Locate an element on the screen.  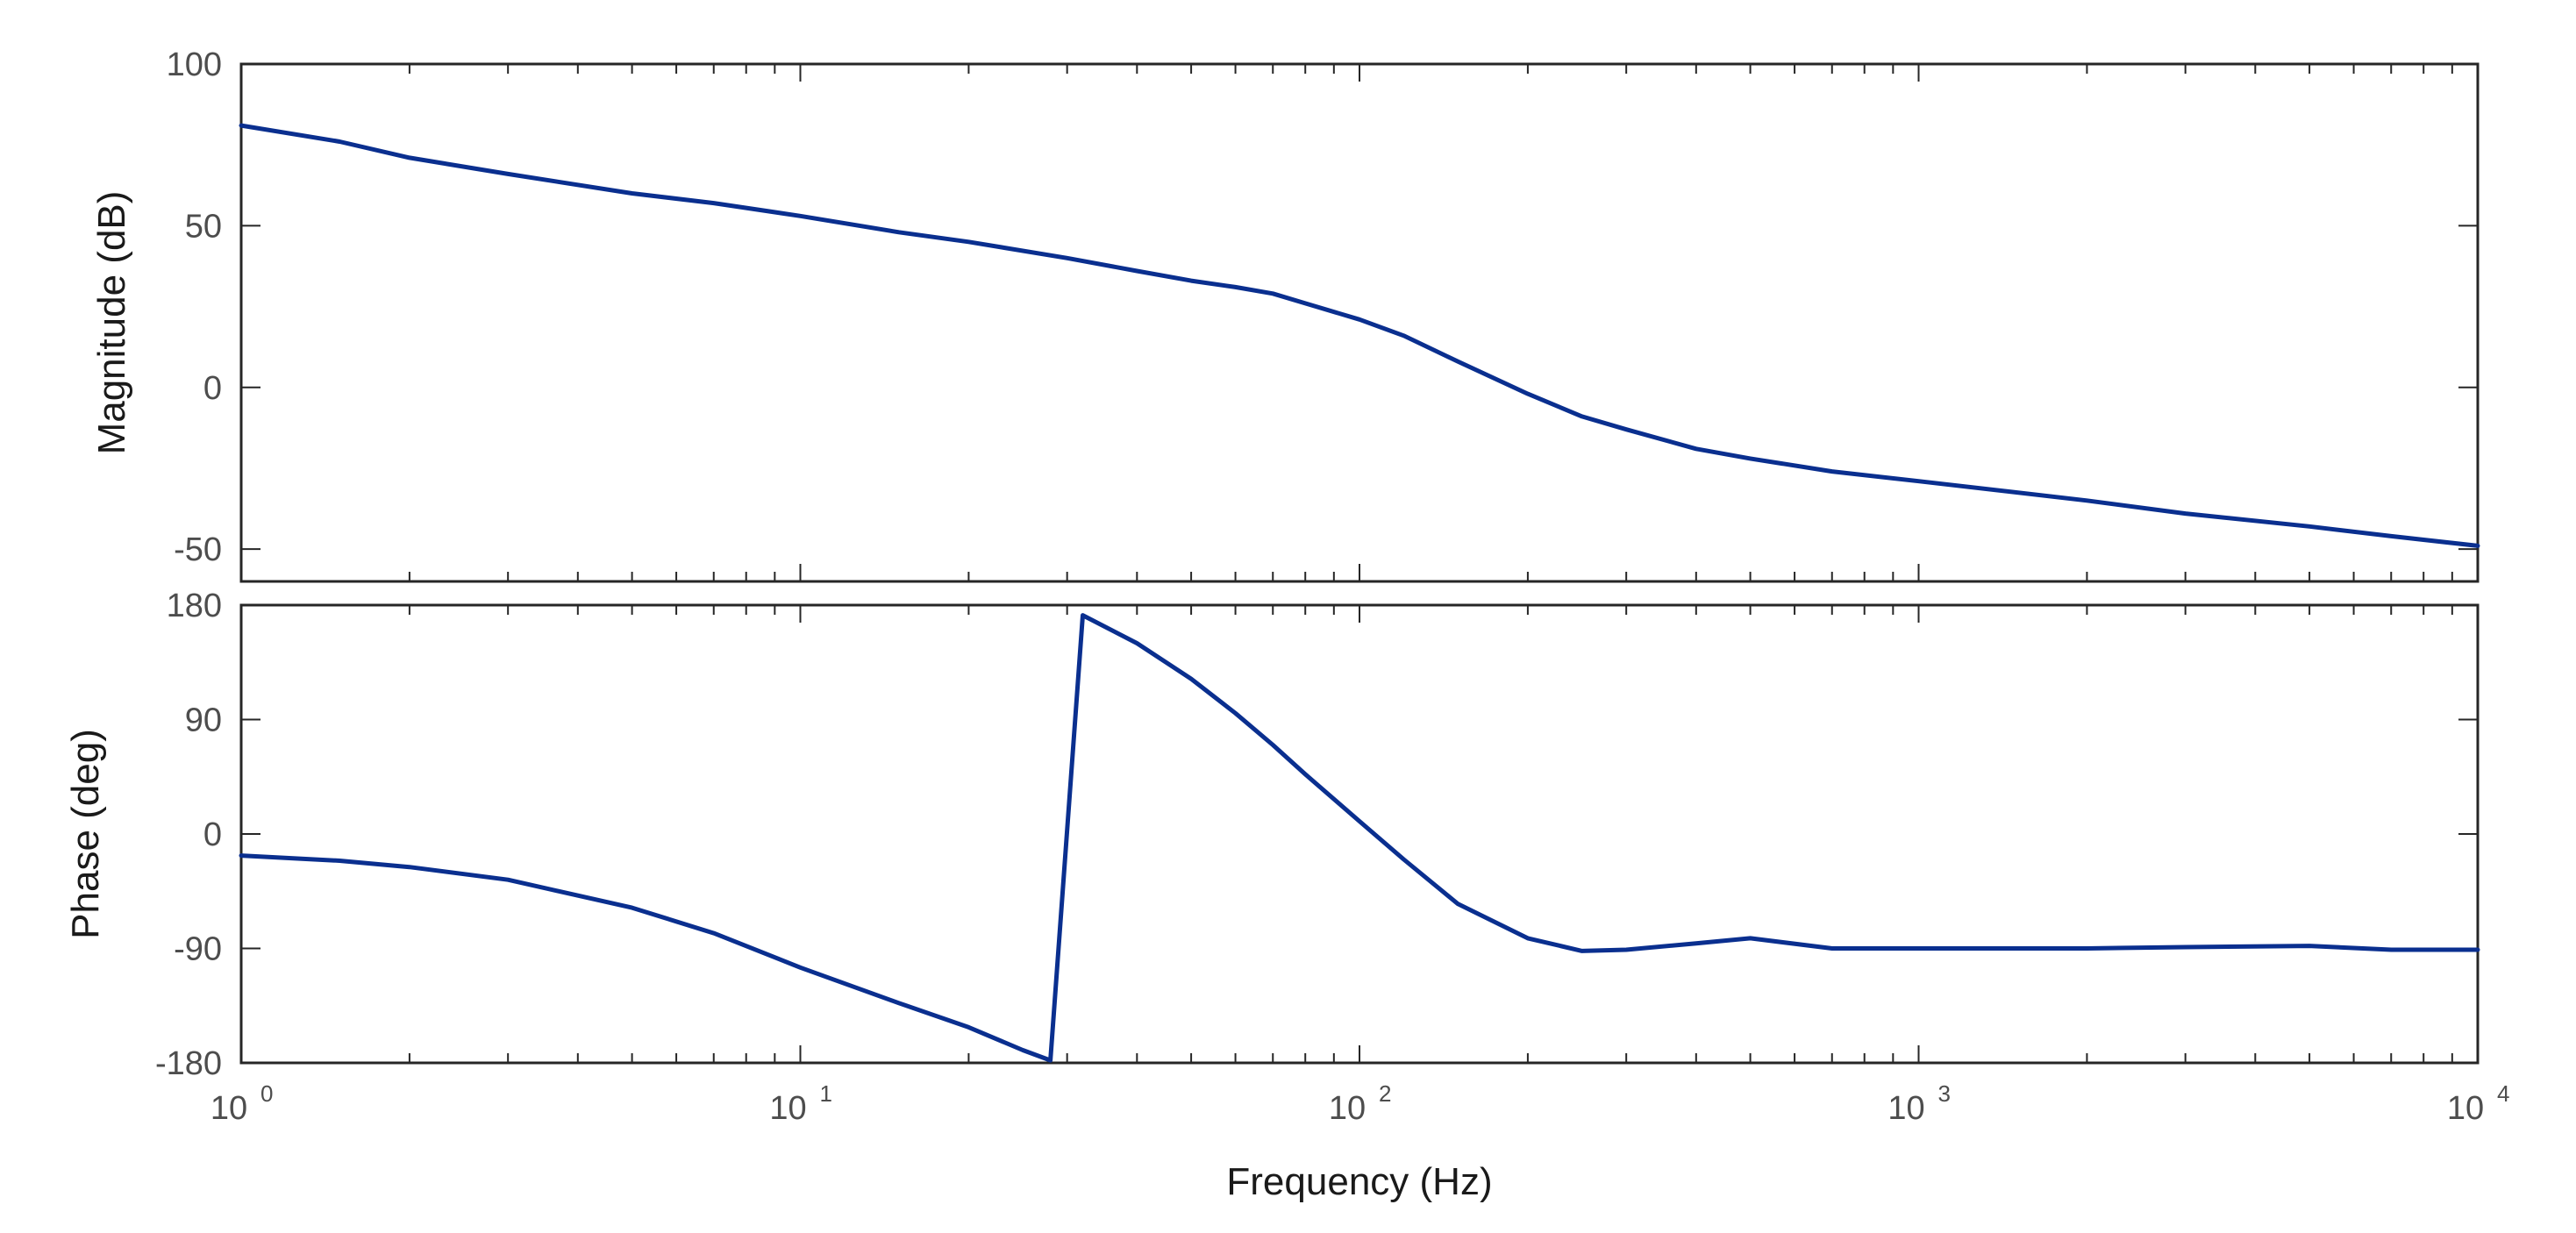
frequency-tick-exponent: 1 is located at coordinates (826, 1093).